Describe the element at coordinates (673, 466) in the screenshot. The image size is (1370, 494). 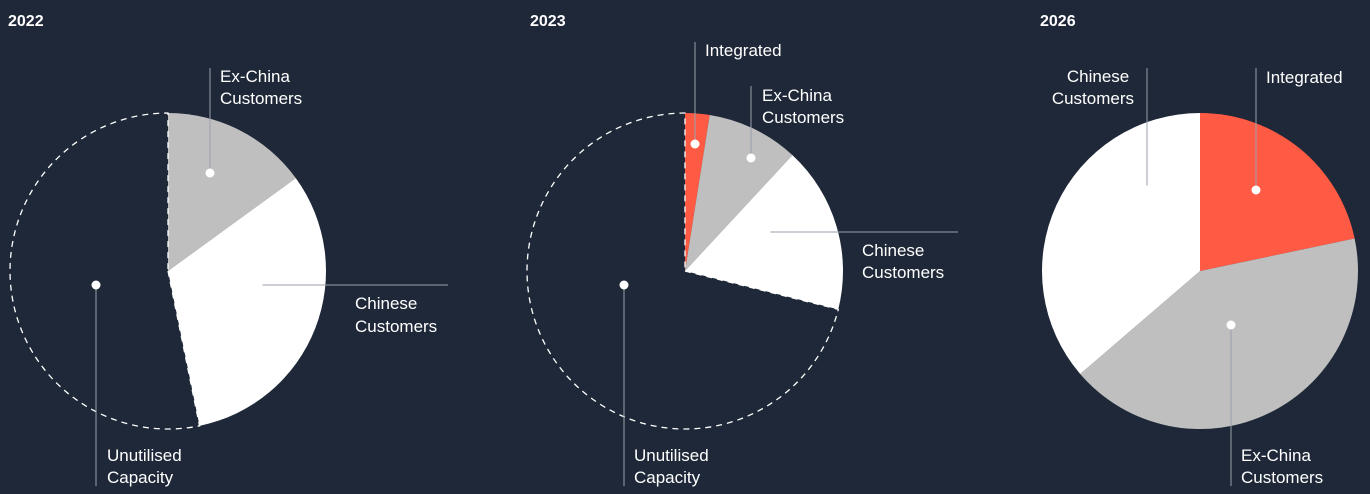
I see `label-unutilised-2023: Unutilised Capacity` at that location.